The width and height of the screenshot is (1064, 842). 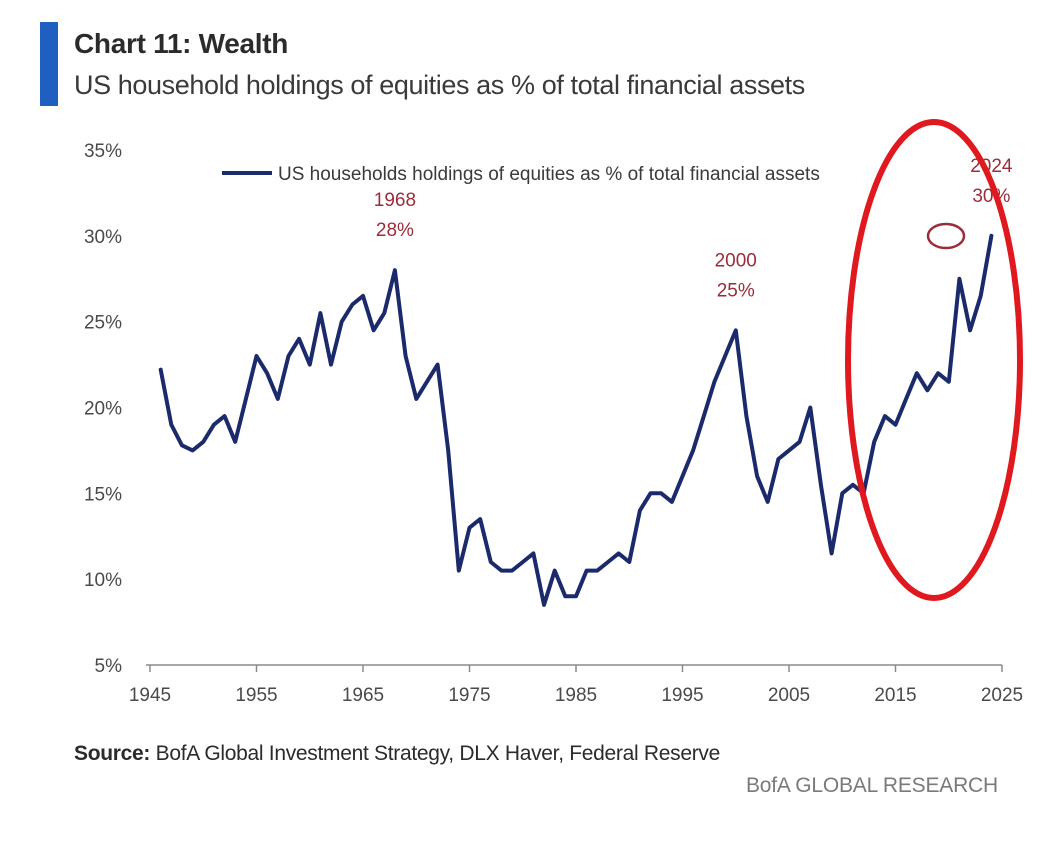 What do you see at coordinates (181, 43) in the screenshot?
I see `chart-title: Chart 11: Wealth` at bounding box center [181, 43].